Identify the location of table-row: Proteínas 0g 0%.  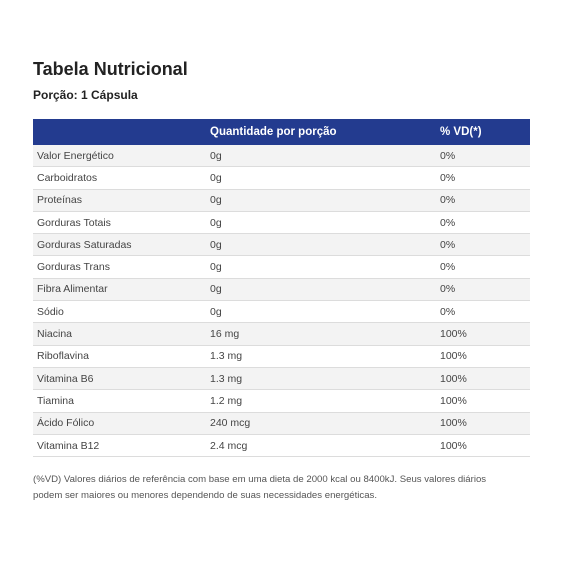
(281, 200).